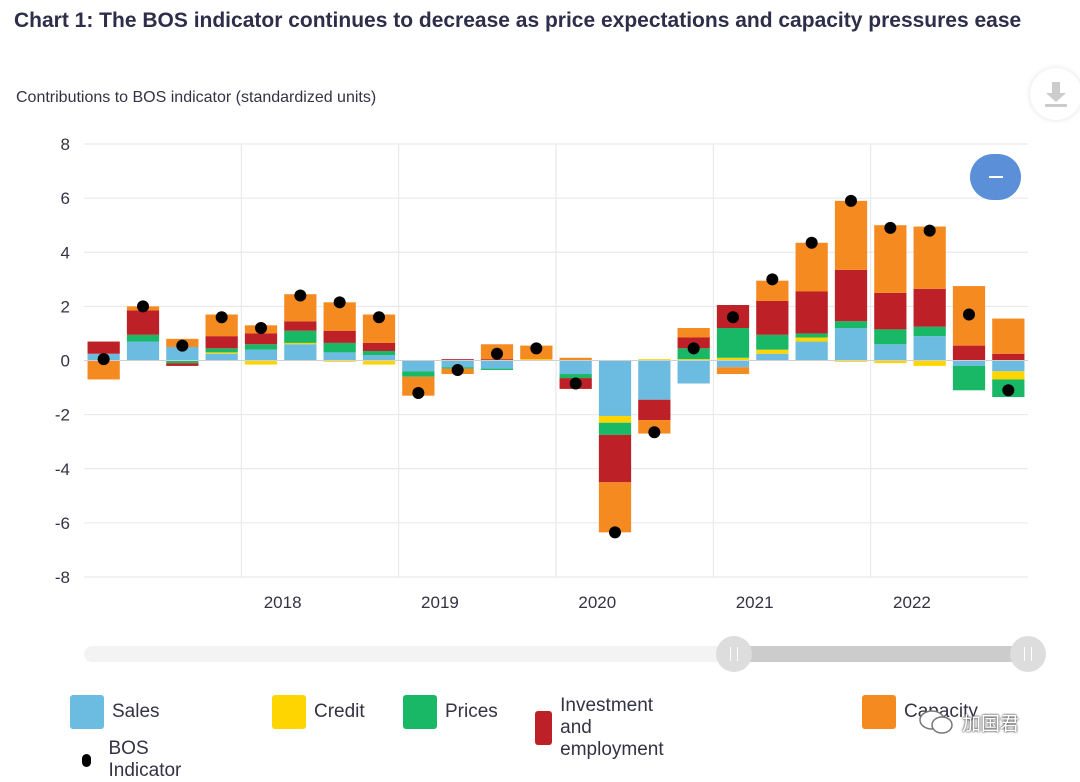 This screenshot has width=1080, height=782. What do you see at coordinates (450, 712) in the screenshot?
I see `legend-item-prices: Prices` at bounding box center [450, 712].